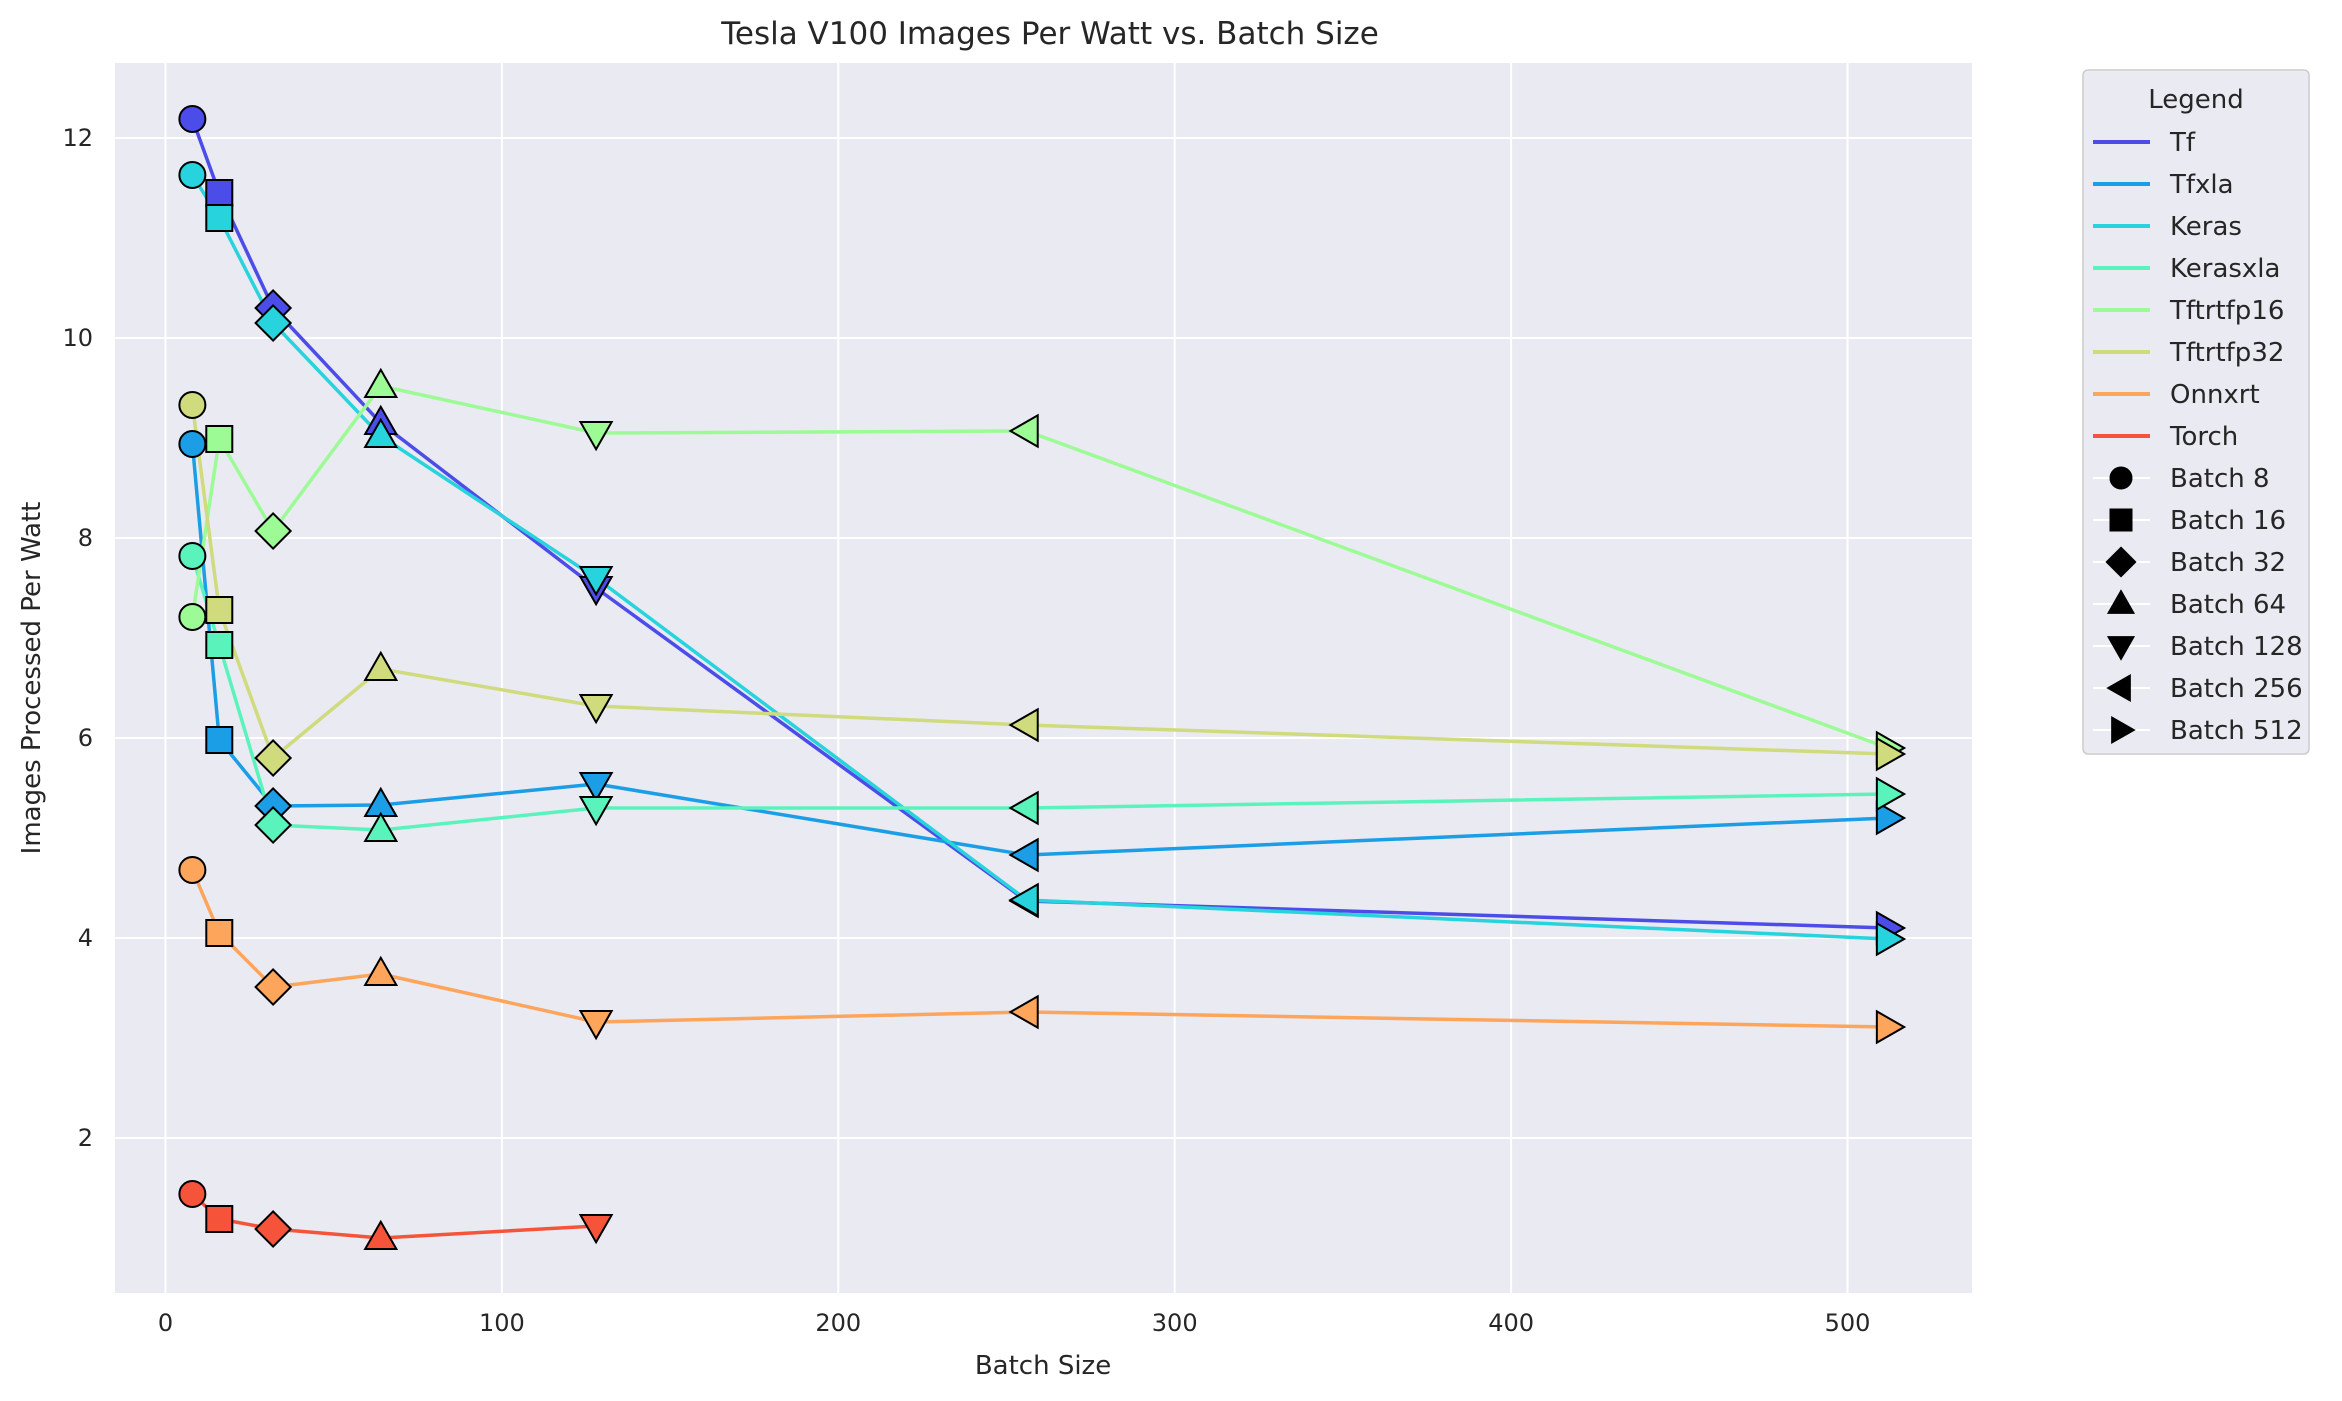 This screenshot has height=1401, width=2342. I want to click on y-tick-label: 2, so click(85, 1138).